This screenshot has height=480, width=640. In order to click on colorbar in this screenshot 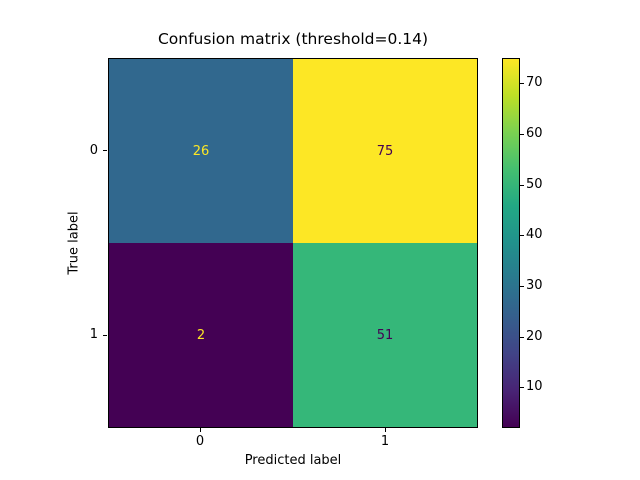, I will do `click(511, 243)`.